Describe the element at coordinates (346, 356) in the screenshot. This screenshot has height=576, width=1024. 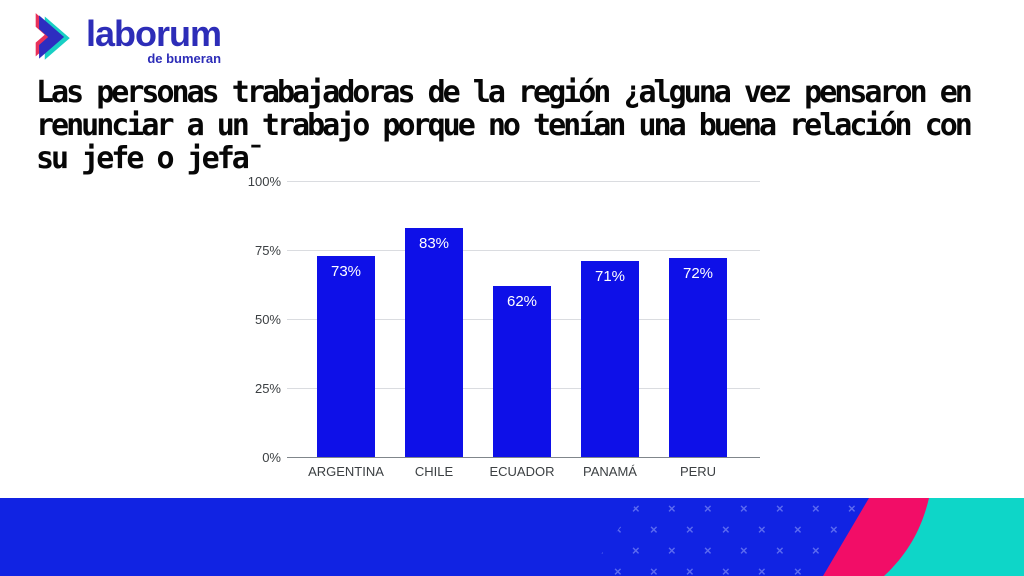
I see `bar: 73%` at that location.